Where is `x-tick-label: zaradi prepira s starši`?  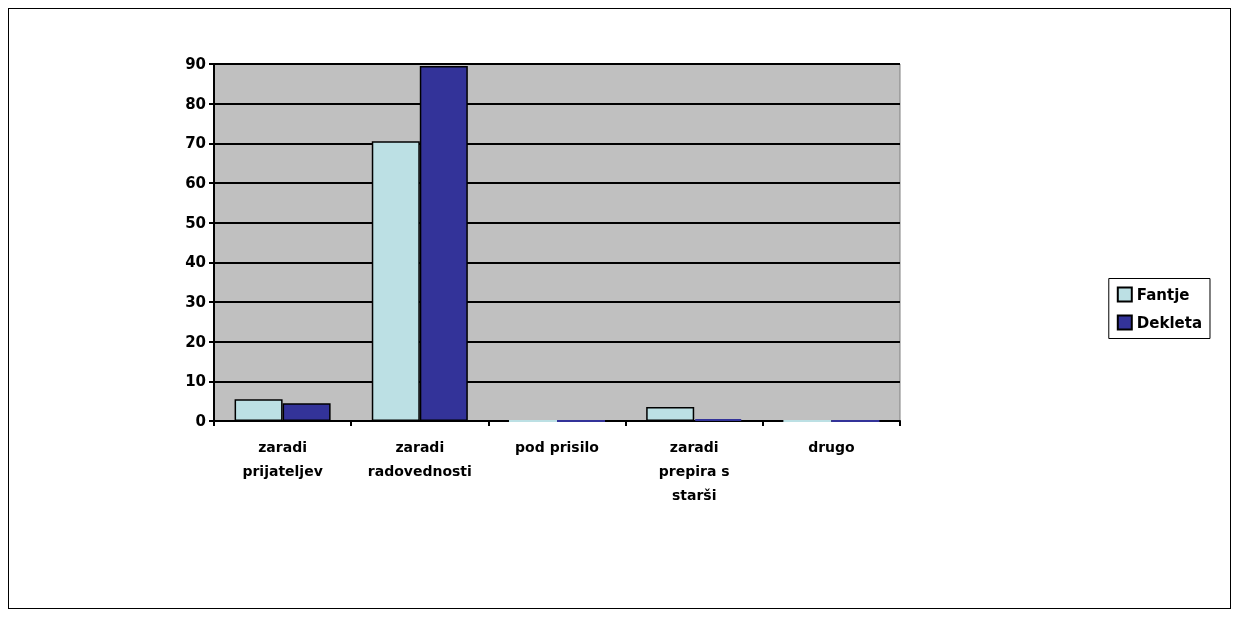 x-tick-label: zaradi prepira s starši is located at coordinates (694, 471).